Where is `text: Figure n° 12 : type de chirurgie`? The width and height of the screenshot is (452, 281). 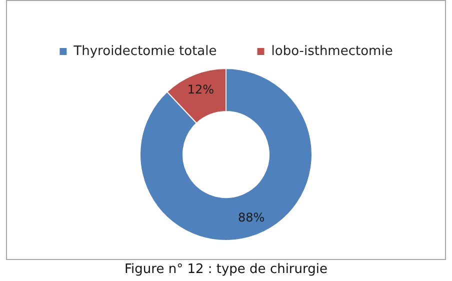
text: Figure n° 12 : type de chirurgie is located at coordinates (226, 269).